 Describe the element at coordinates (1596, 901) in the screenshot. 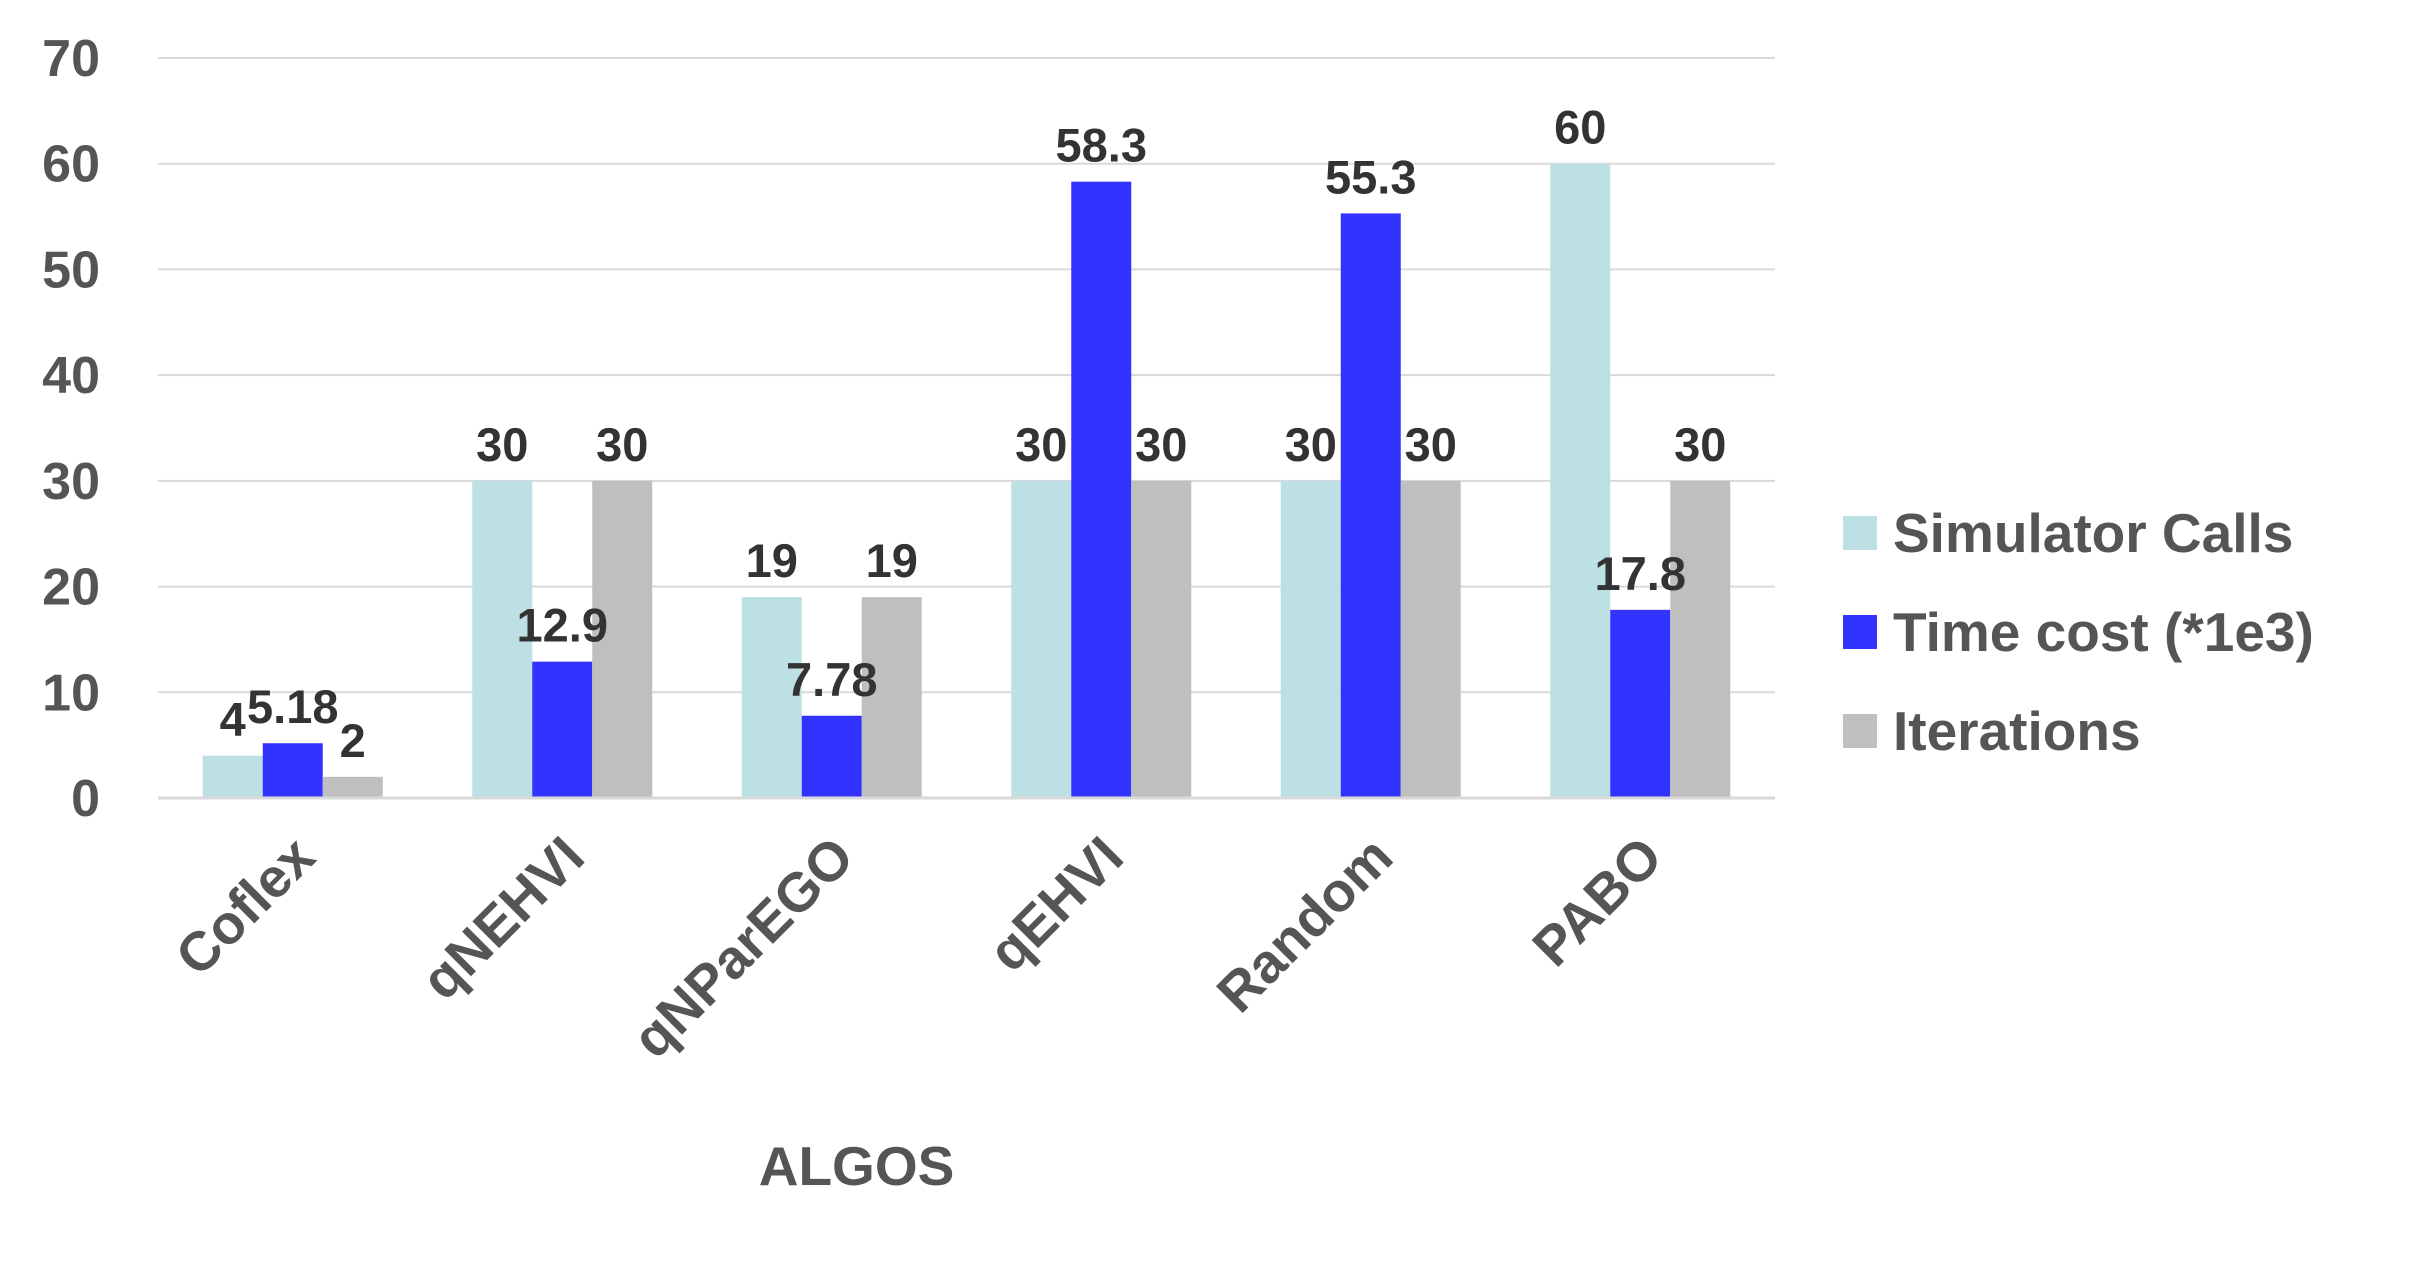

I see `category-label: PABO` at that location.